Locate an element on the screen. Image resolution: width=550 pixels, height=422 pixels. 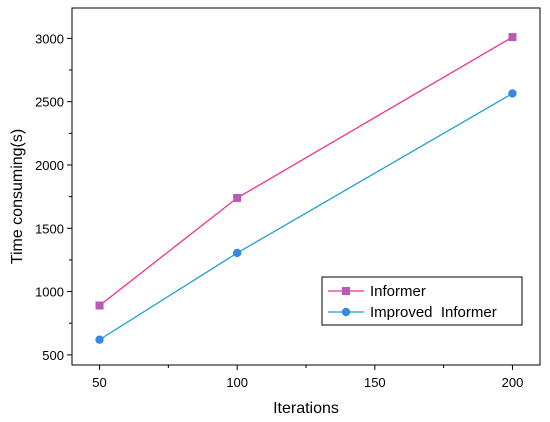
y-tick-label: 1000 is located at coordinates (49, 292).